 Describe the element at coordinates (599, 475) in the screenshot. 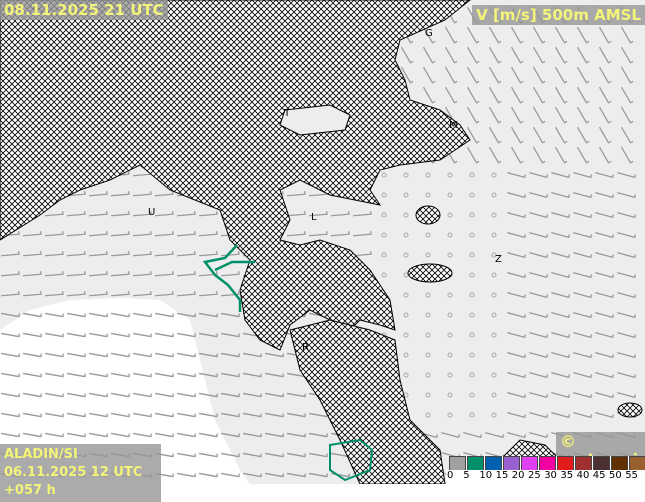

I see `legend-tick: 45` at that location.